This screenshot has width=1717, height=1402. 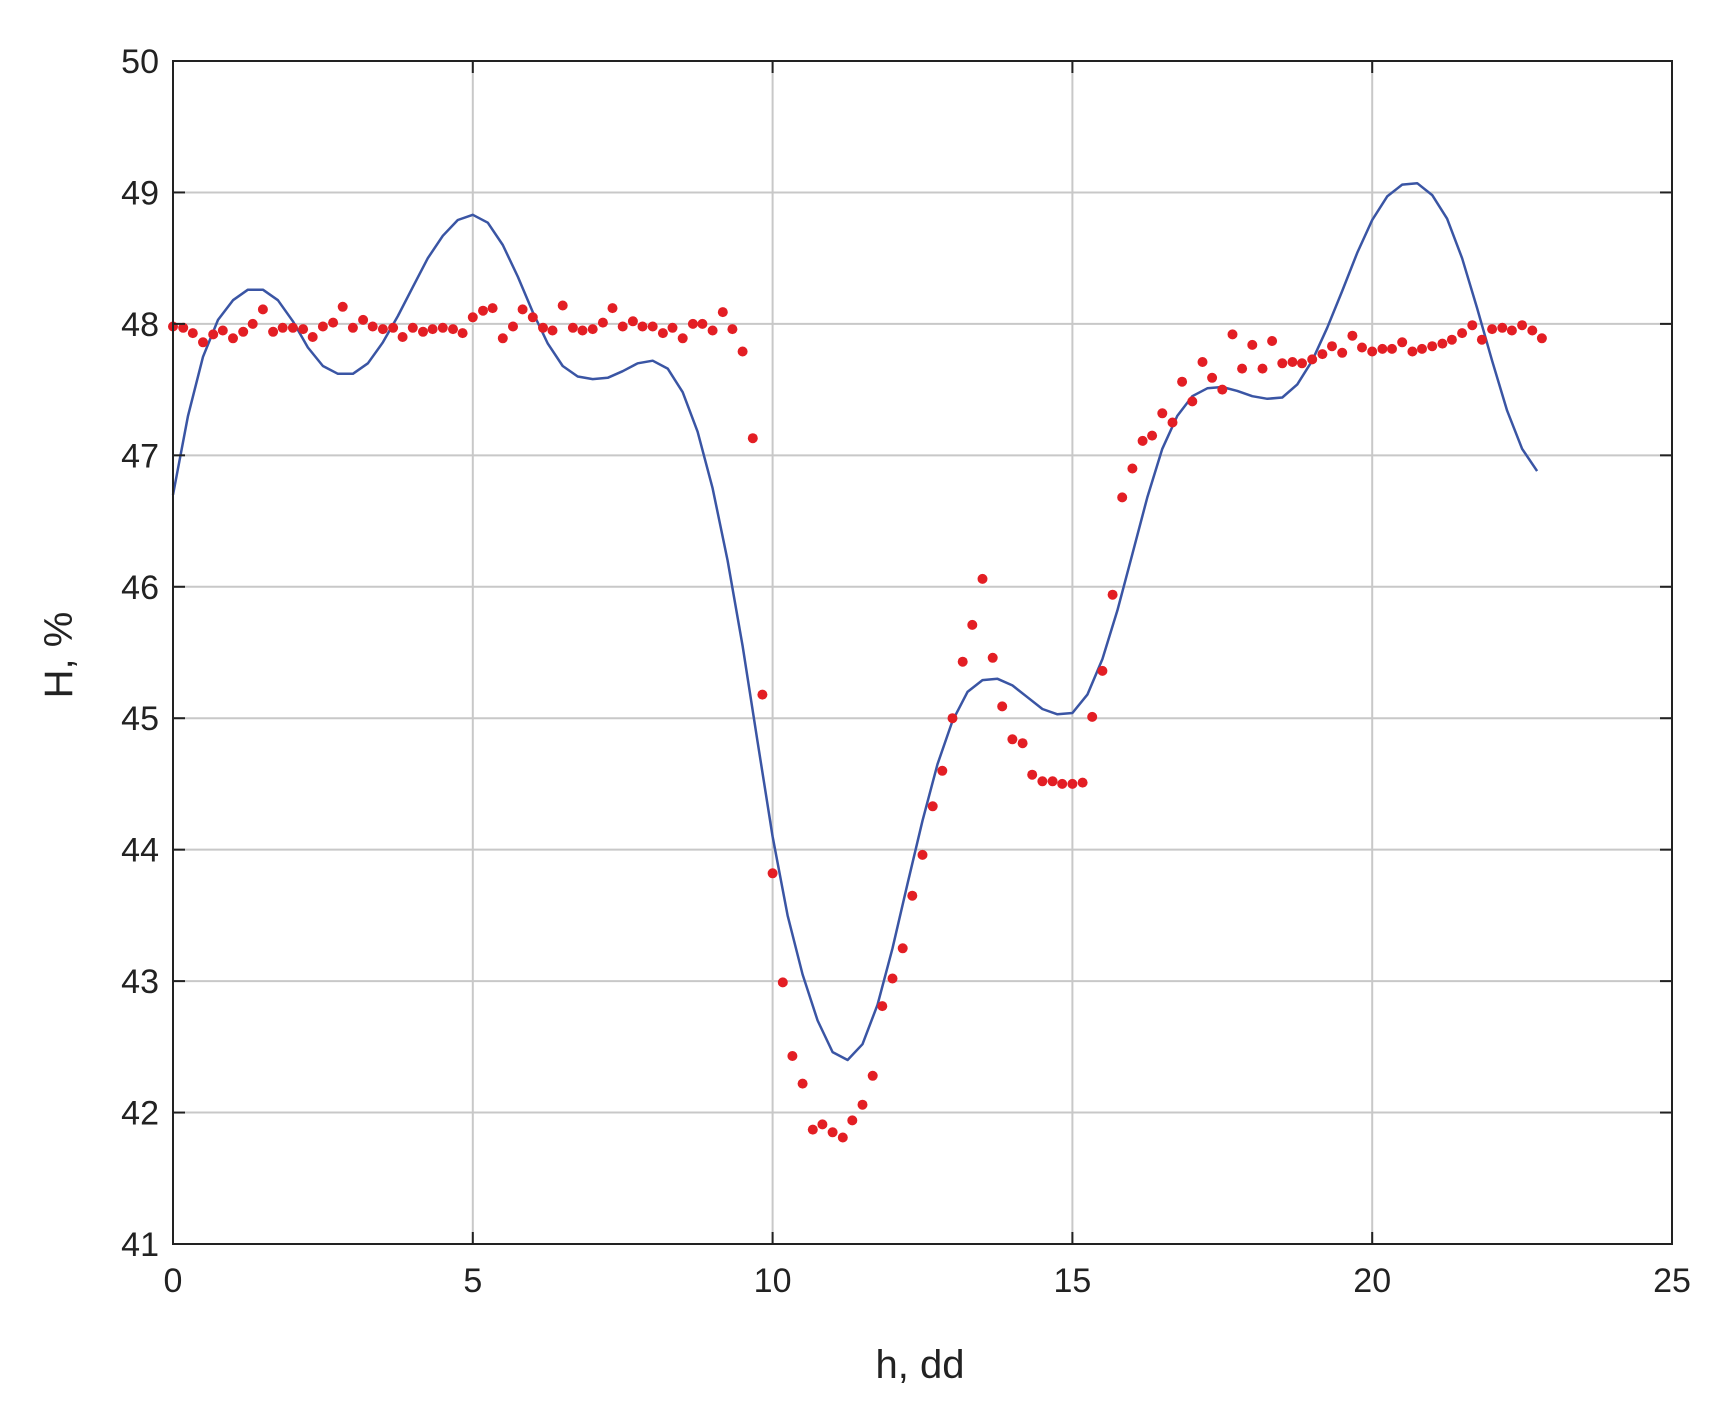 What do you see at coordinates (140, 851) in the screenshot?
I see `y-tick-label: 44` at bounding box center [140, 851].